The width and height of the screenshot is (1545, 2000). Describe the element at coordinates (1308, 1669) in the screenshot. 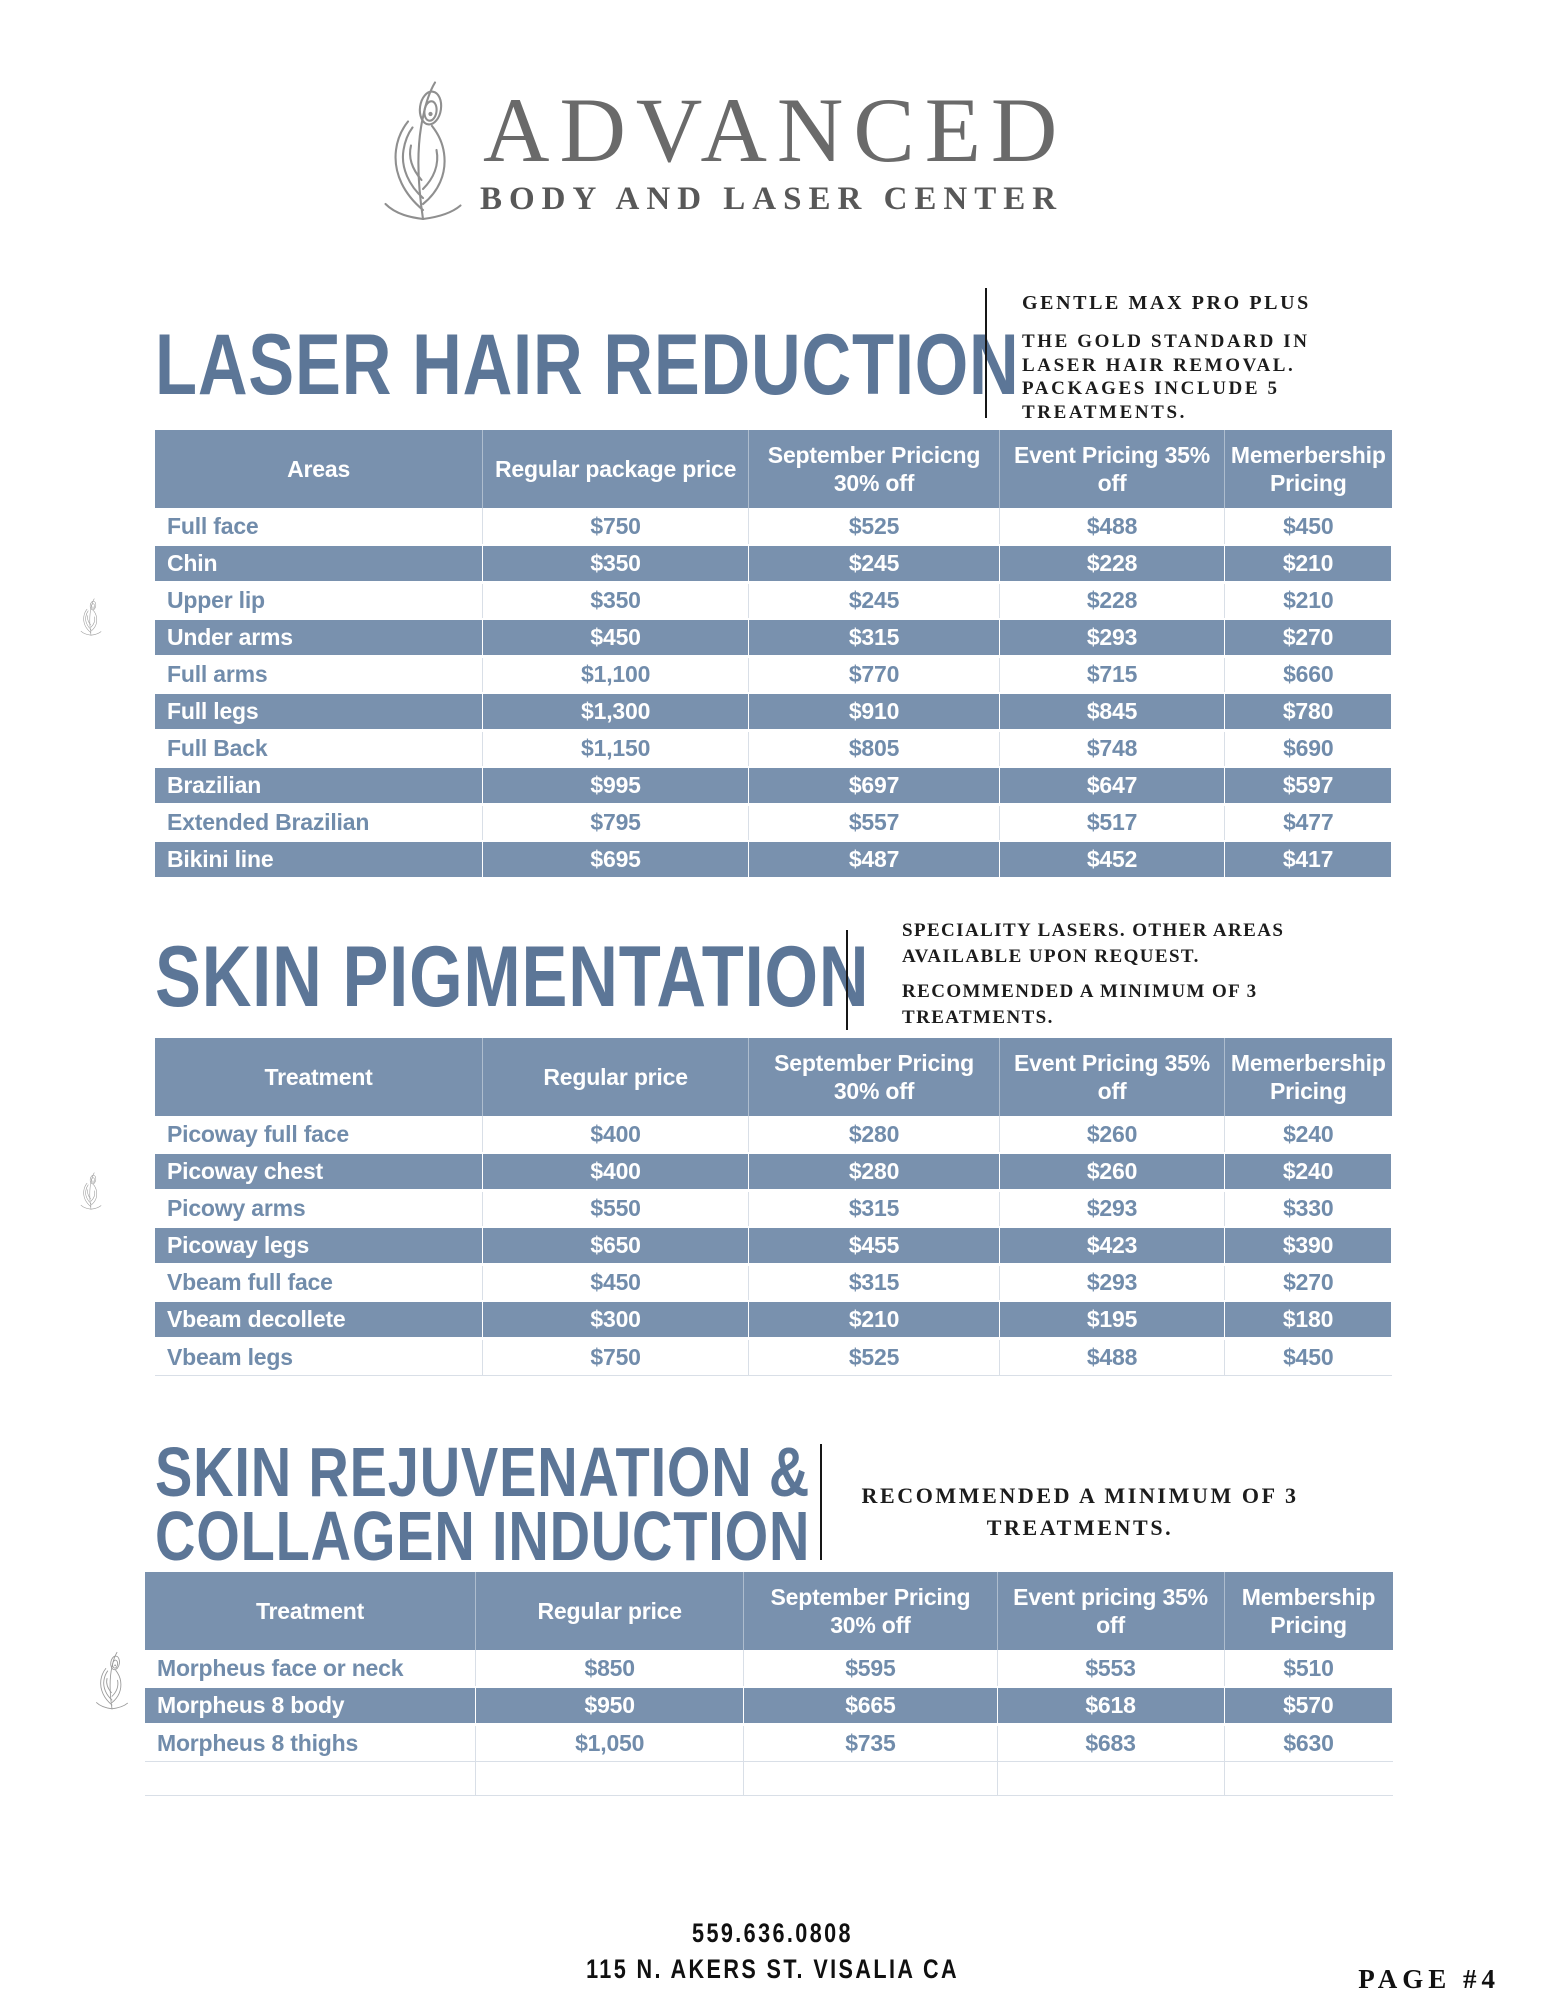

I see `price-cell: $510` at that location.